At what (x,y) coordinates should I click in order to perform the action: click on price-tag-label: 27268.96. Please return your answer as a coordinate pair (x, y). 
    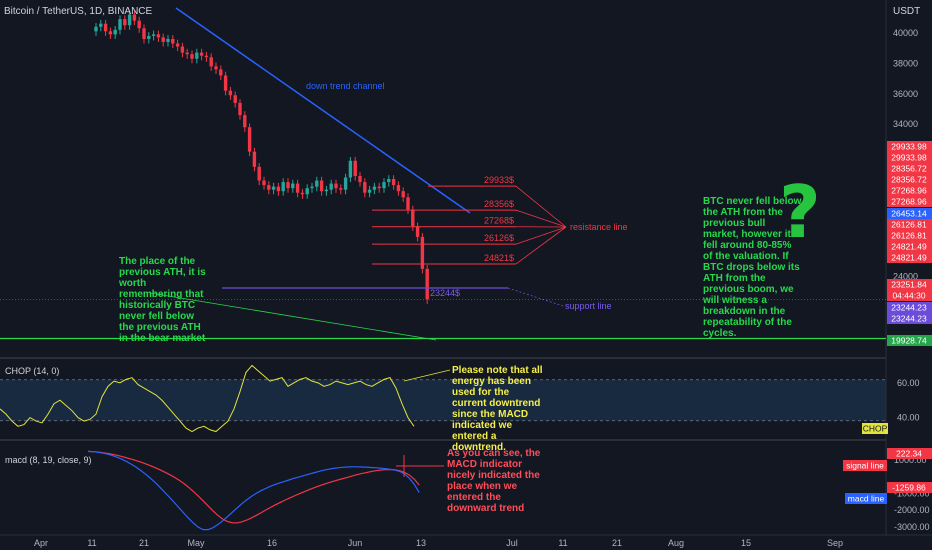
    Looking at the image, I should click on (909, 202).